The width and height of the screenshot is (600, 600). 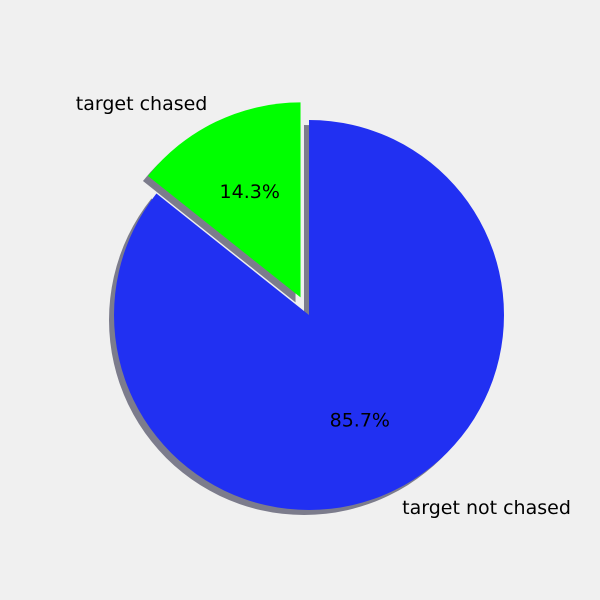 What do you see at coordinates (360, 420) in the screenshot?
I see `percent-label-target-not-chased: 85.7%` at bounding box center [360, 420].